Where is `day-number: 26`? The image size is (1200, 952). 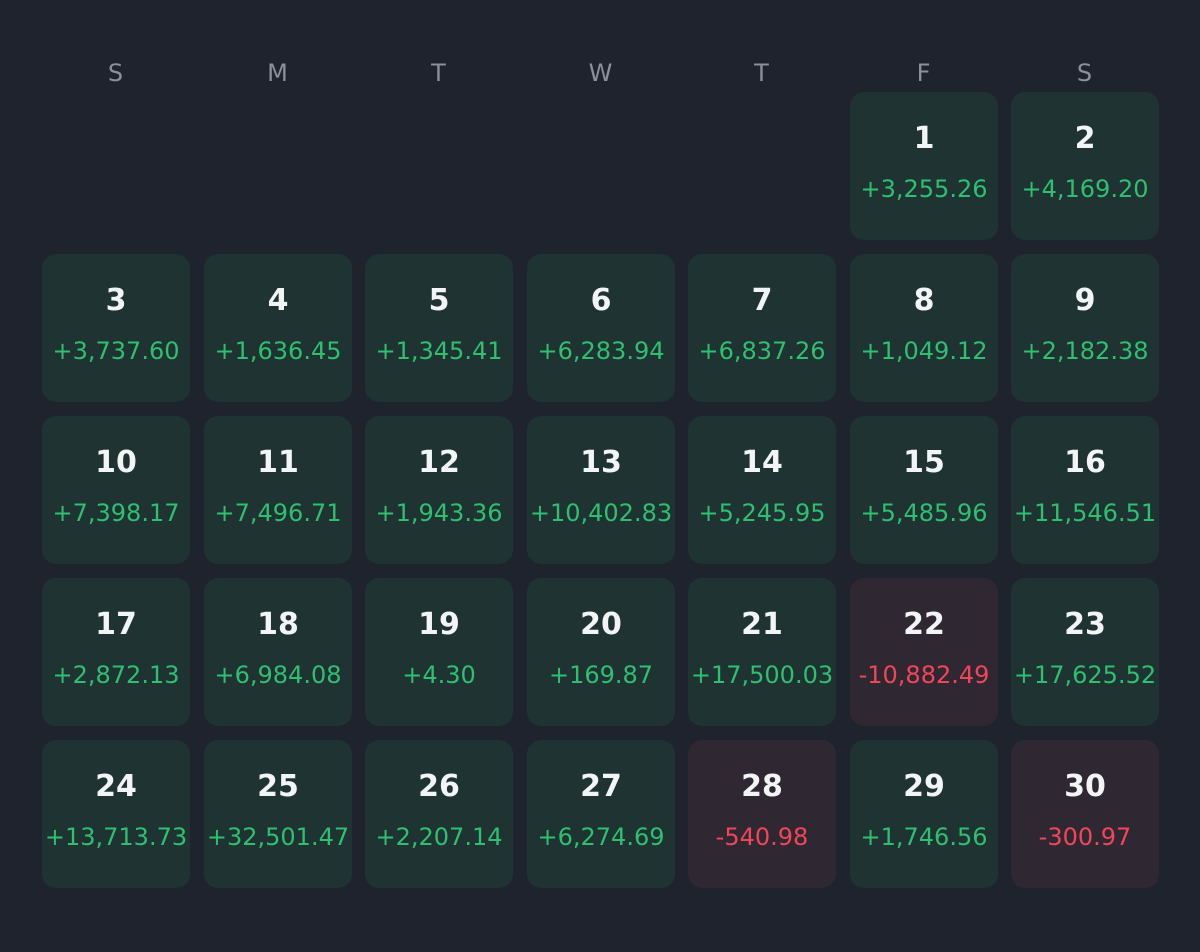
day-number: 26 is located at coordinates (439, 786).